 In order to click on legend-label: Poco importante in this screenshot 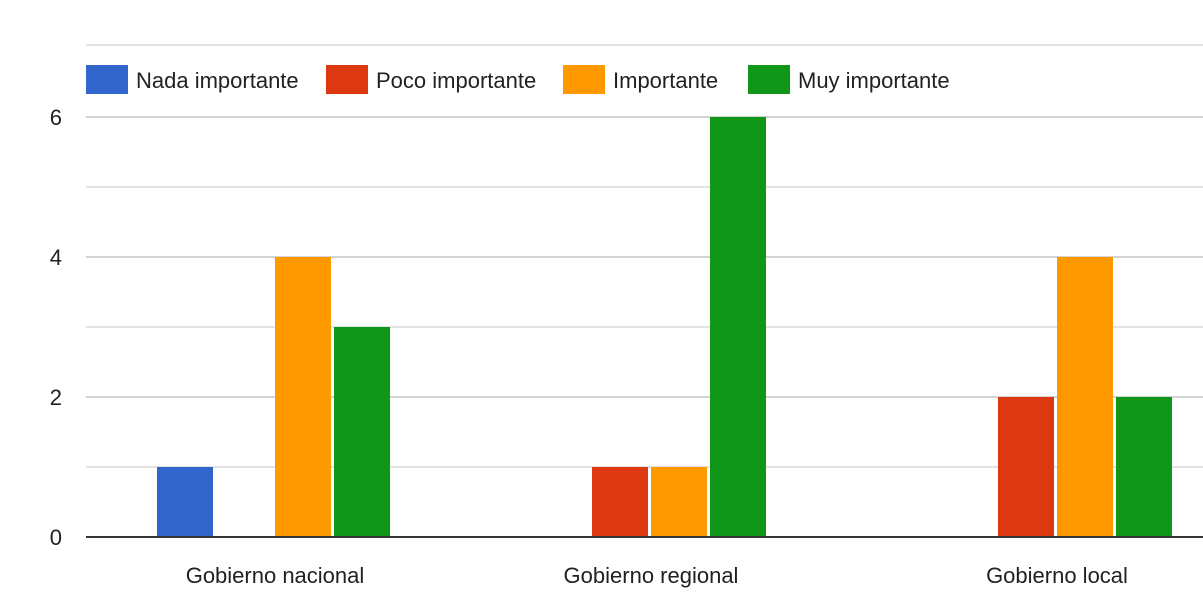, I will do `click(456, 80)`.